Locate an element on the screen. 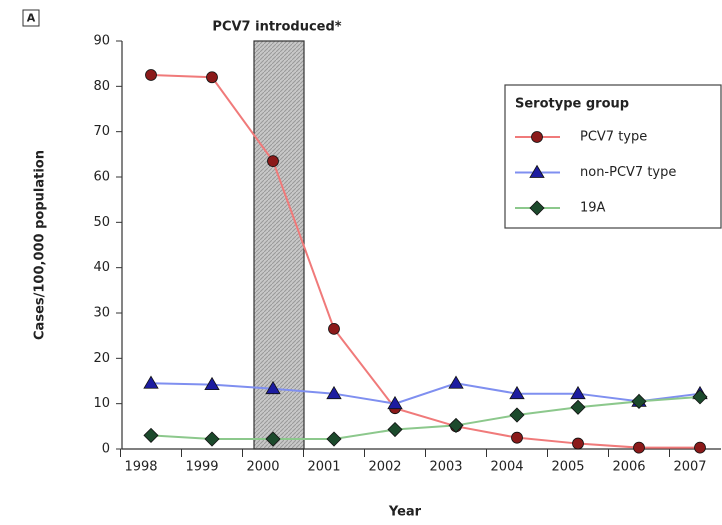 The height and width of the screenshot is (525, 722). x-tick-label: 2004 is located at coordinates (506, 467).